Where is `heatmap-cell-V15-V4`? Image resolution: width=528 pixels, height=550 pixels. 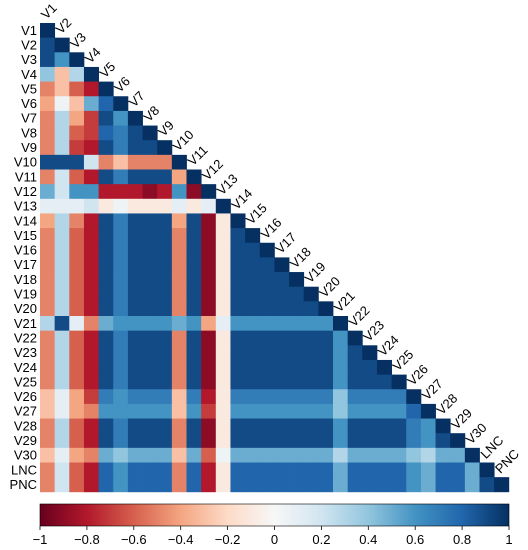
heatmap-cell-V15-V4 is located at coordinates (91, 236).